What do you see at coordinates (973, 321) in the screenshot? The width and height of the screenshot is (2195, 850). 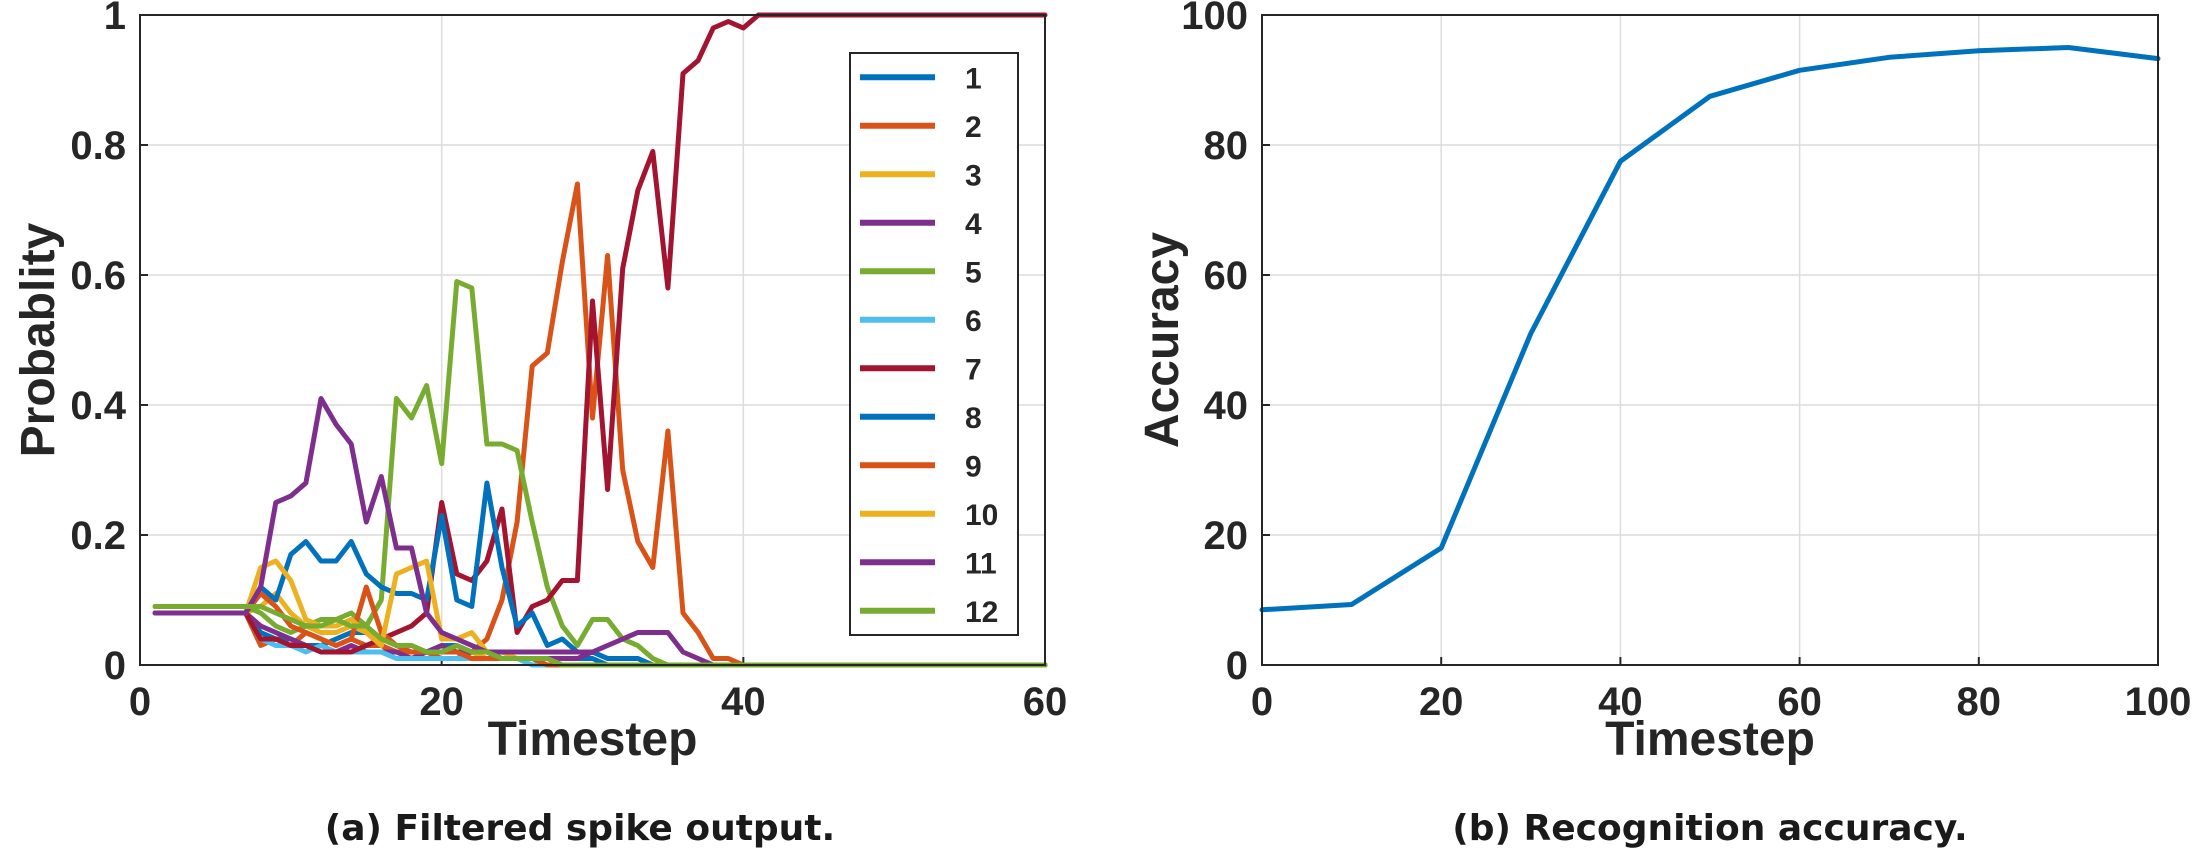 I see `legend-label: 6` at bounding box center [973, 321].